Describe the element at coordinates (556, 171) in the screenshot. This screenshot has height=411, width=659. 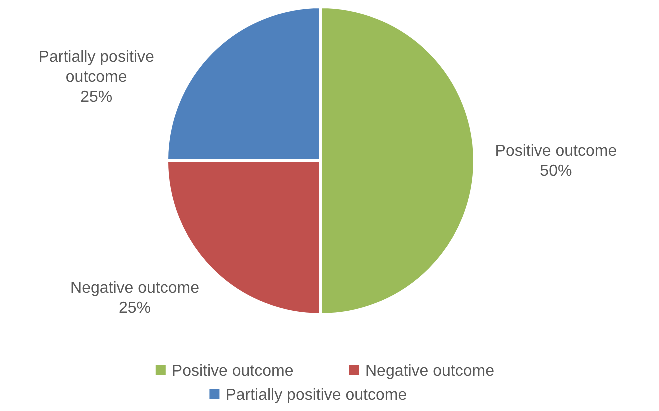
I see `data-label: 50%` at that location.